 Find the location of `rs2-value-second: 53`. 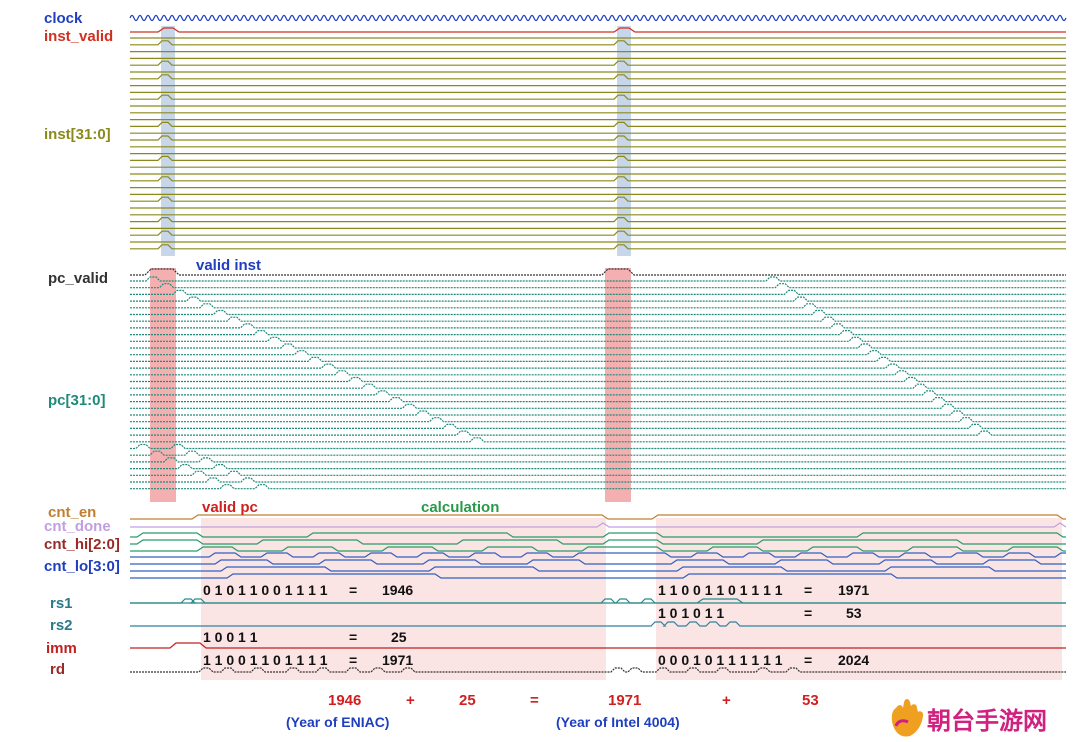

rs2-value-second: 53 is located at coordinates (854, 613).